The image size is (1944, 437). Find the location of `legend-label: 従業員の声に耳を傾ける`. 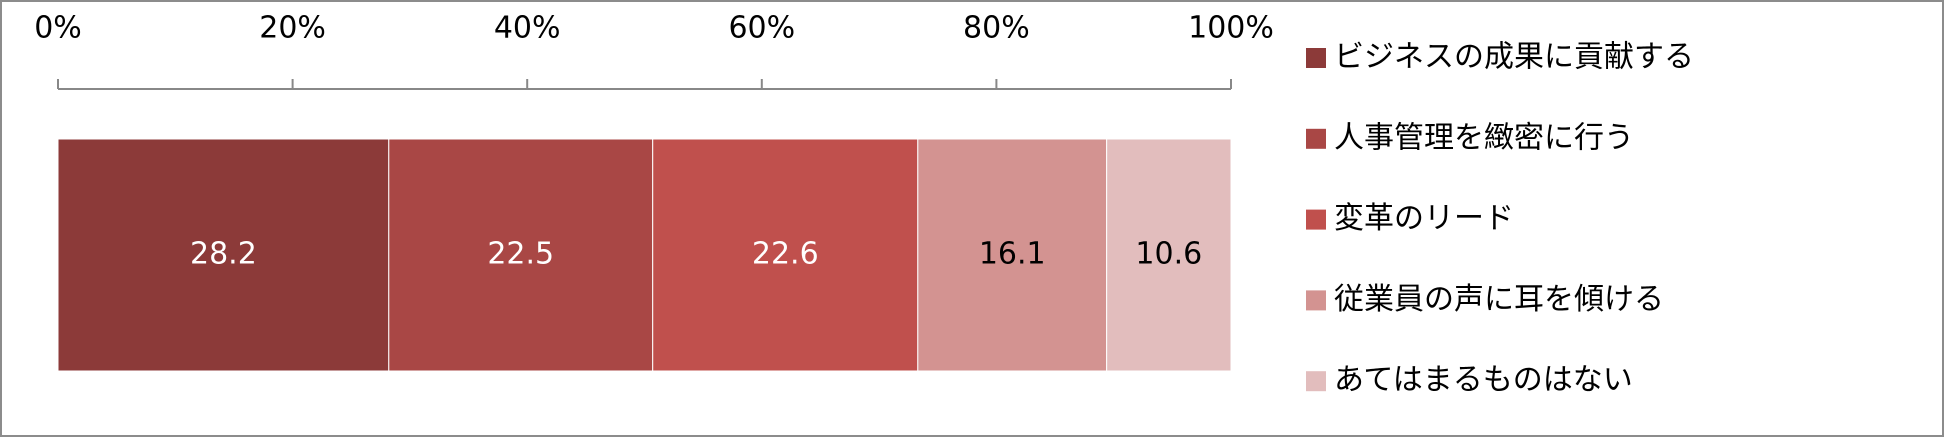

legend-label: 従業員の声に耳を傾ける is located at coordinates (1499, 299).